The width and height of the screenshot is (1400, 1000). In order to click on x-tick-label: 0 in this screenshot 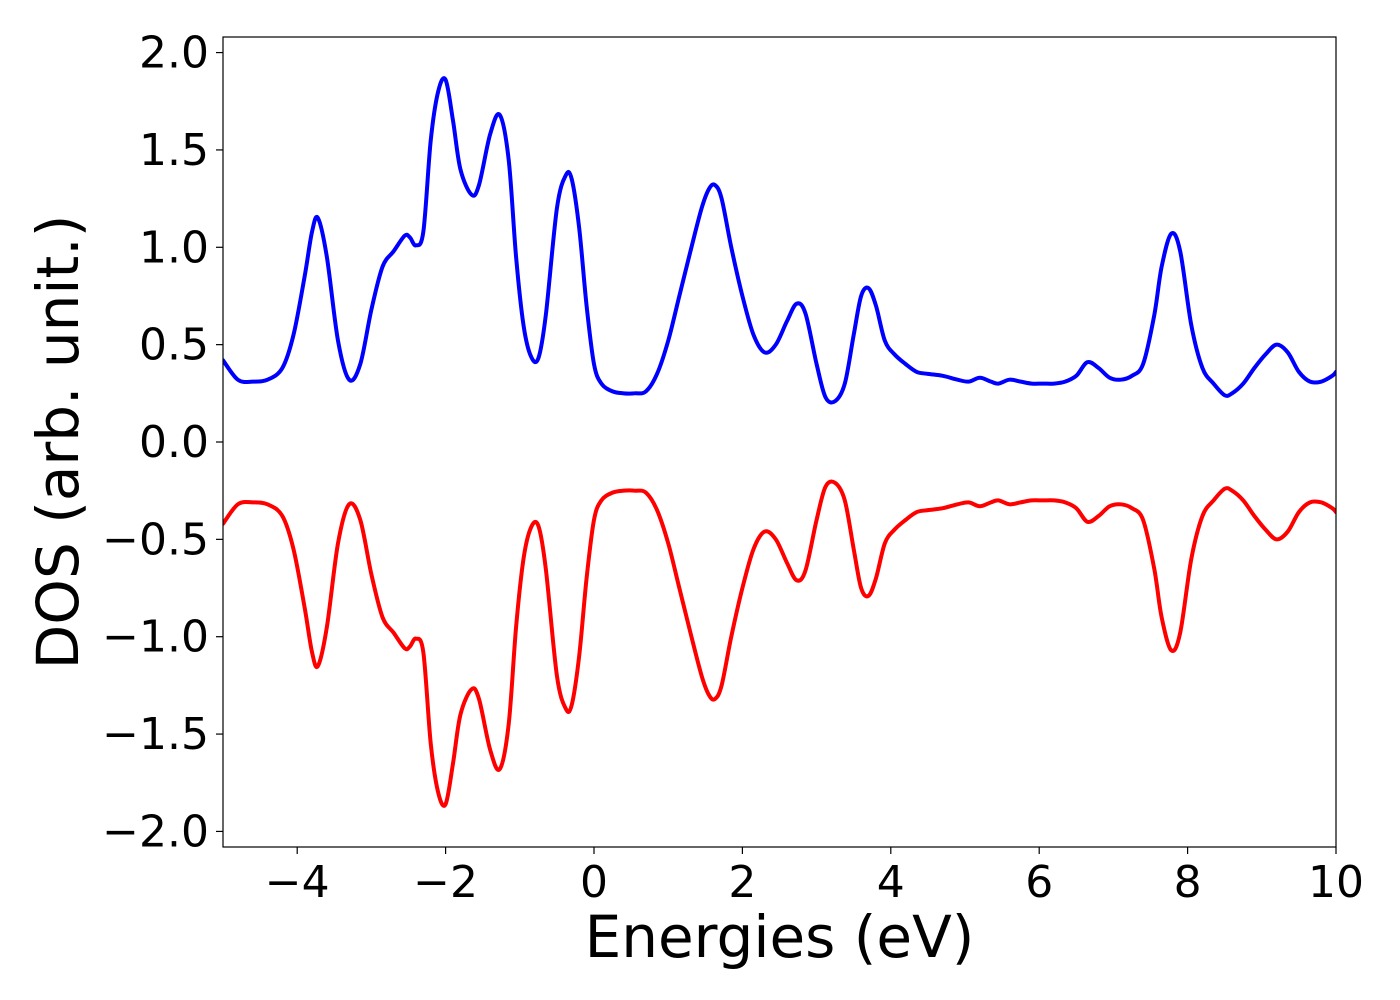, I will do `click(594, 882)`.